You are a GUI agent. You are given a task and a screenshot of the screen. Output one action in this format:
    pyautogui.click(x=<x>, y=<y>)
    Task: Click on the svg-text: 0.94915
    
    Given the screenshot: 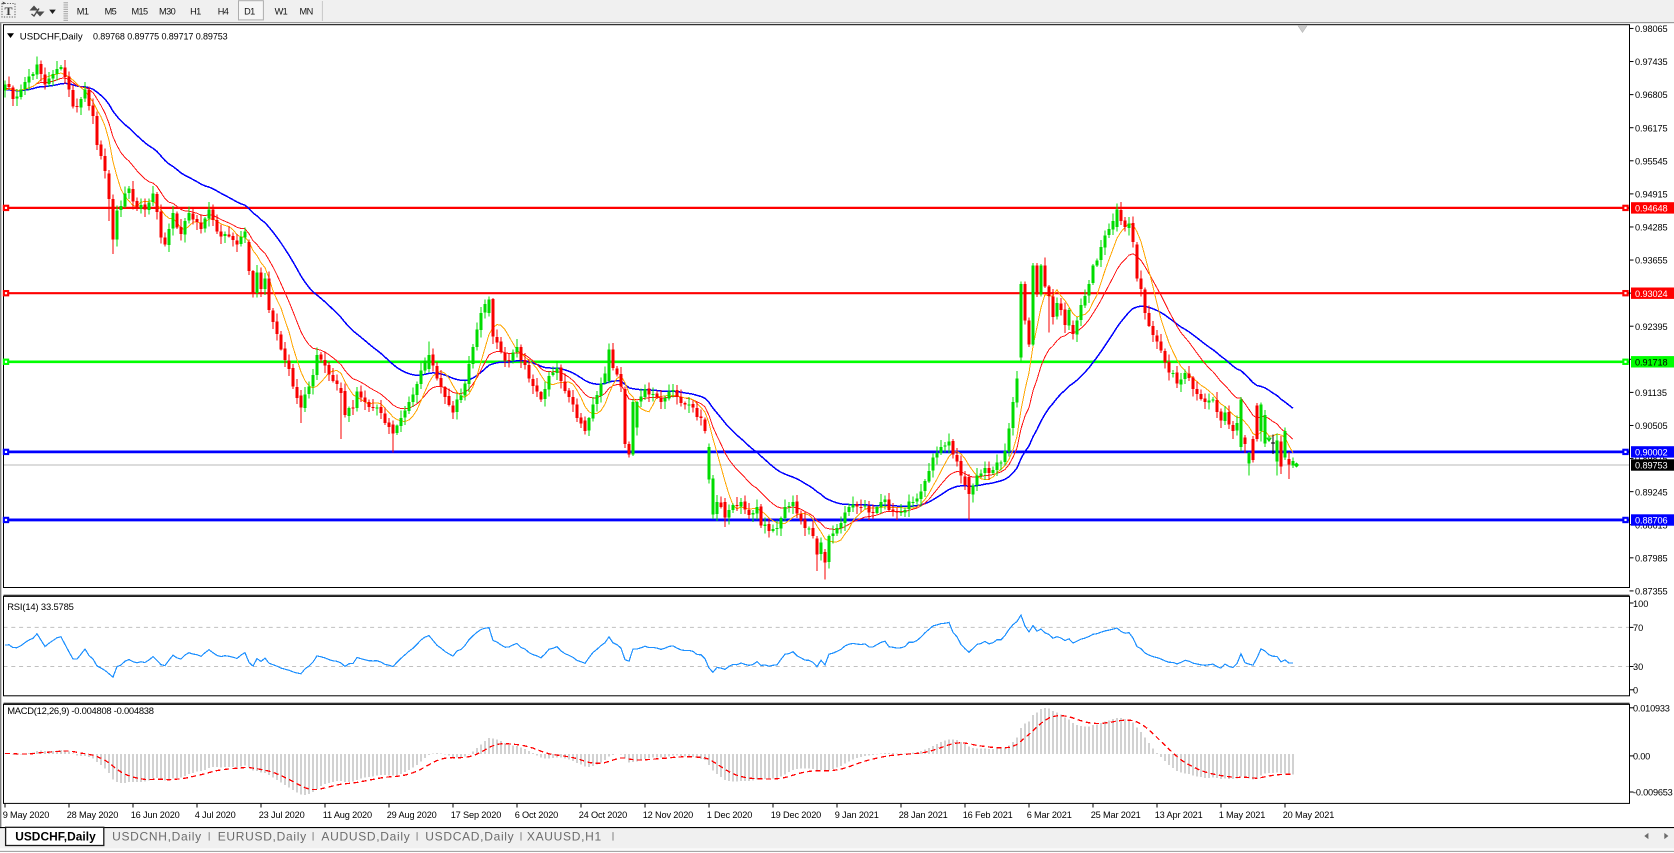 What is the action you would take?
    pyautogui.click(x=1651, y=195)
    